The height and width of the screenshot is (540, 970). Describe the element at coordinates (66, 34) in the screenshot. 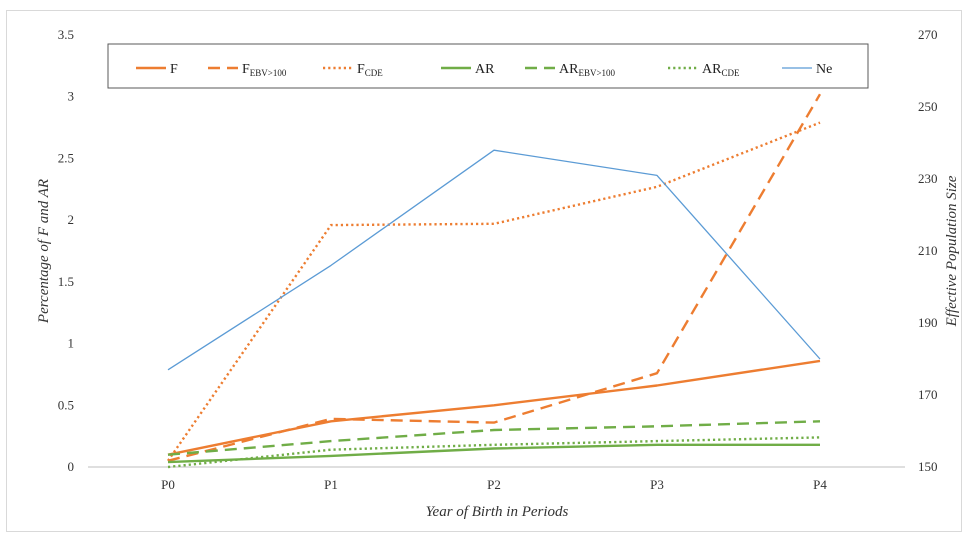

I see `y-left-tick-label: 3.5` at that location.